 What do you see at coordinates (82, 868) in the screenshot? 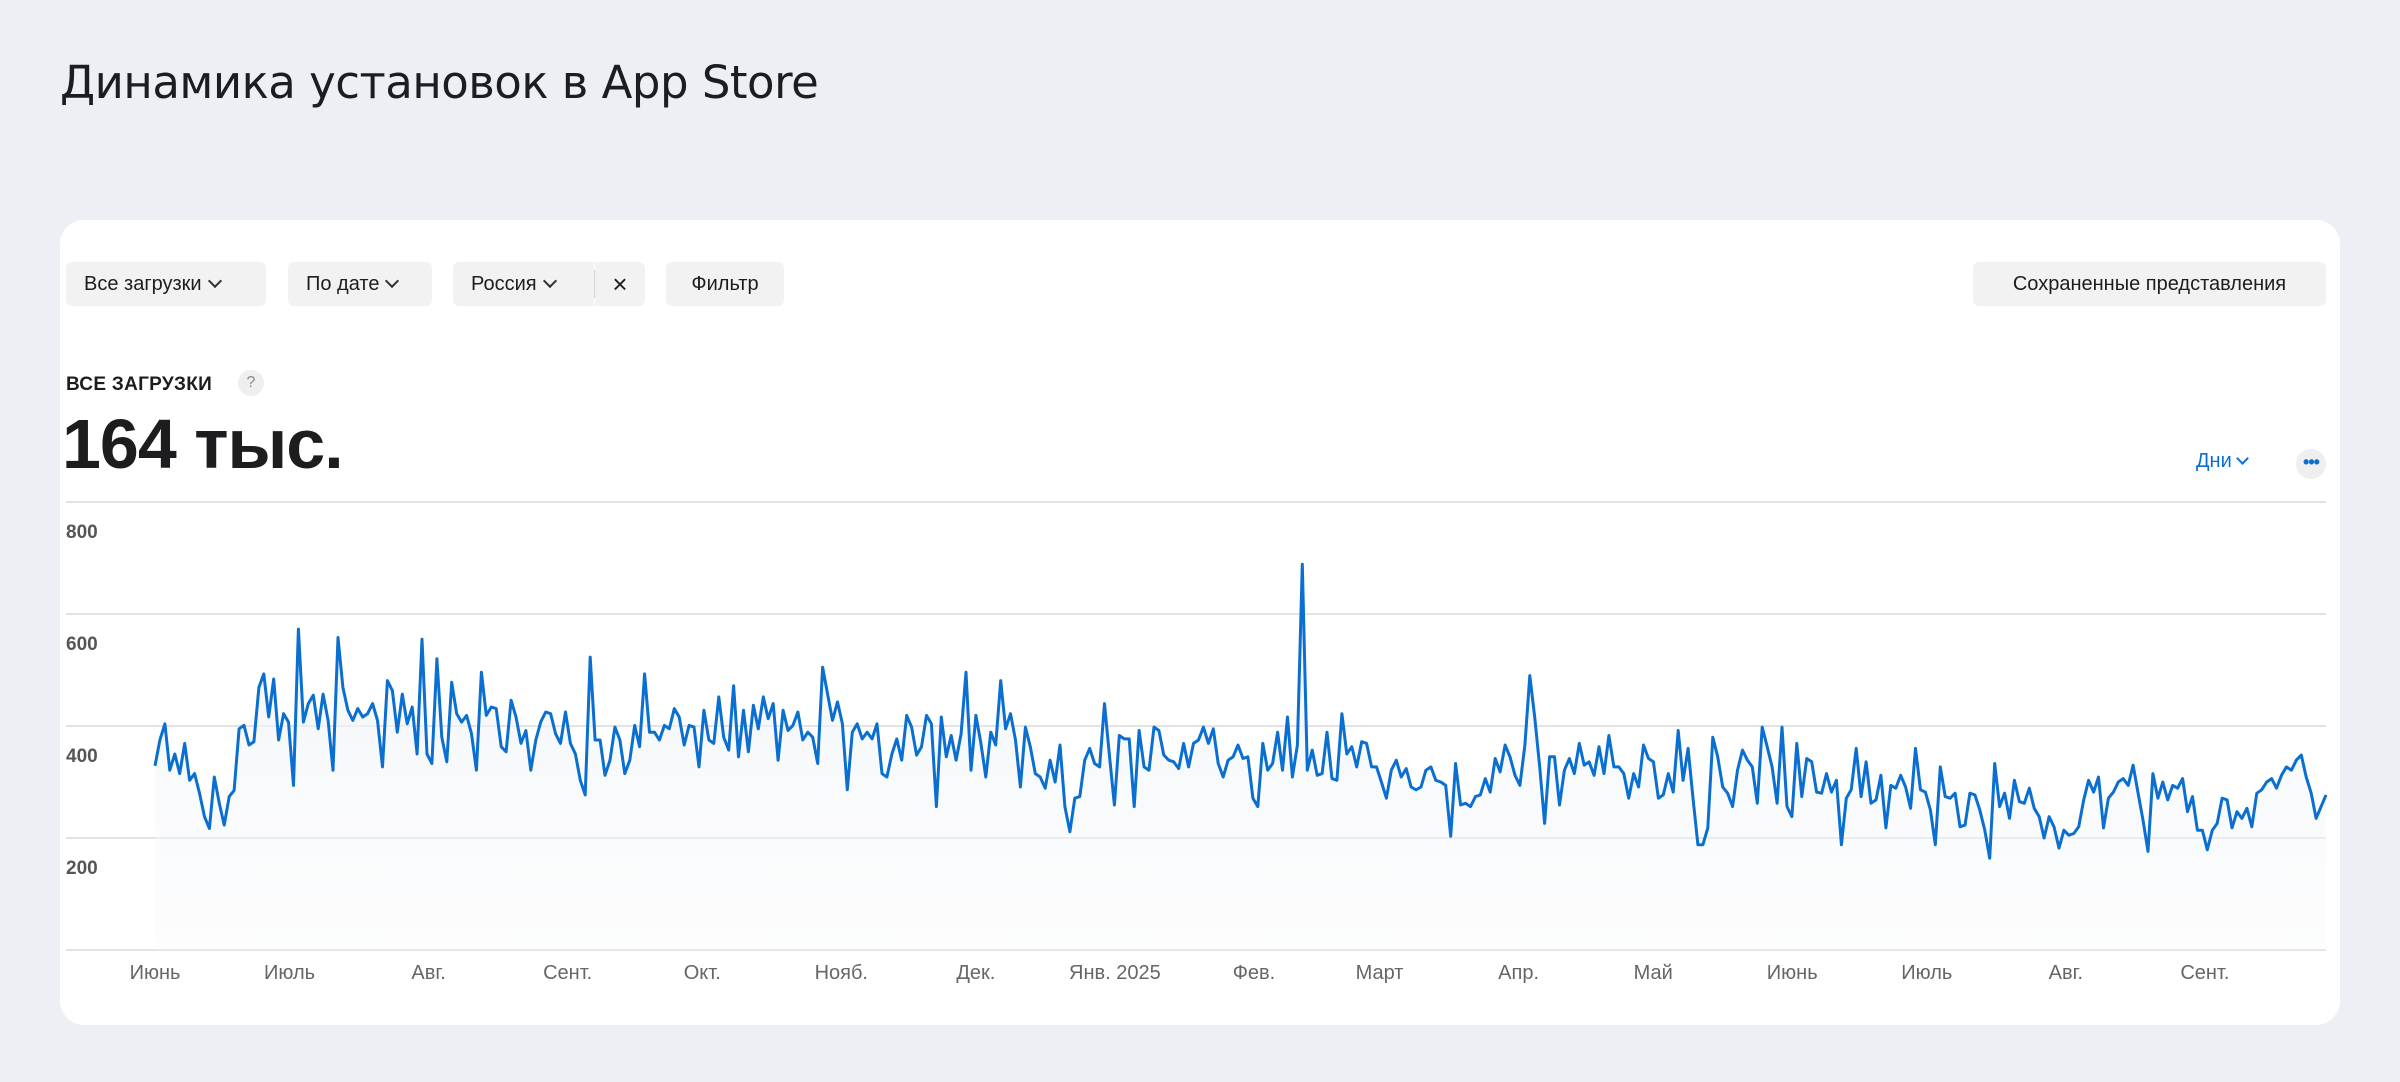
I see `y-tick-label: 200` at bounding box center [82, 868].